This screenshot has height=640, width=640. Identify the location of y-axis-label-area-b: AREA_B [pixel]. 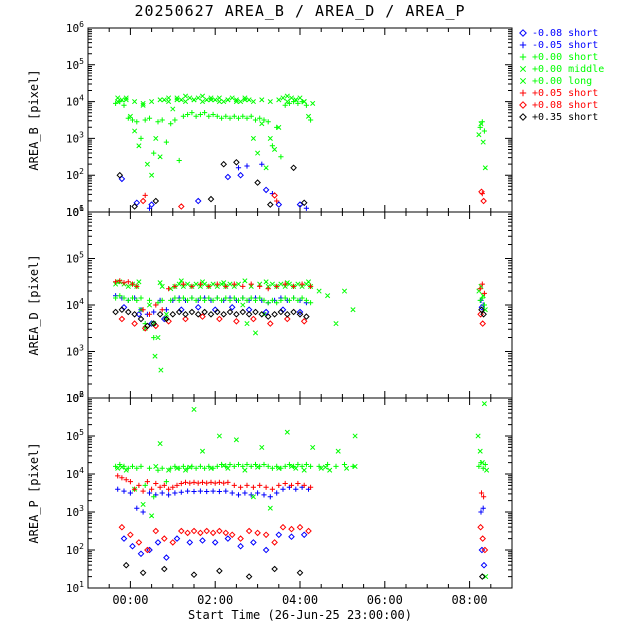
(34, 120).